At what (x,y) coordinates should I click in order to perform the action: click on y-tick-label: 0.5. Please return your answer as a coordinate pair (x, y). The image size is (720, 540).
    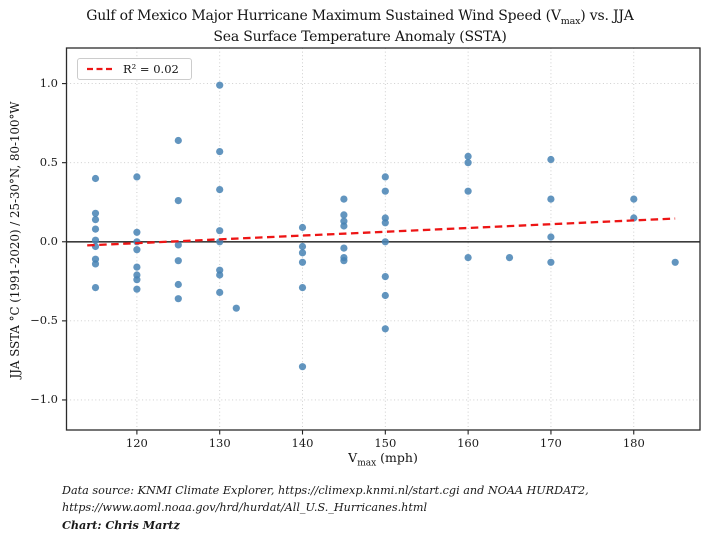
    Looking at the image, I should click on (48, 161).